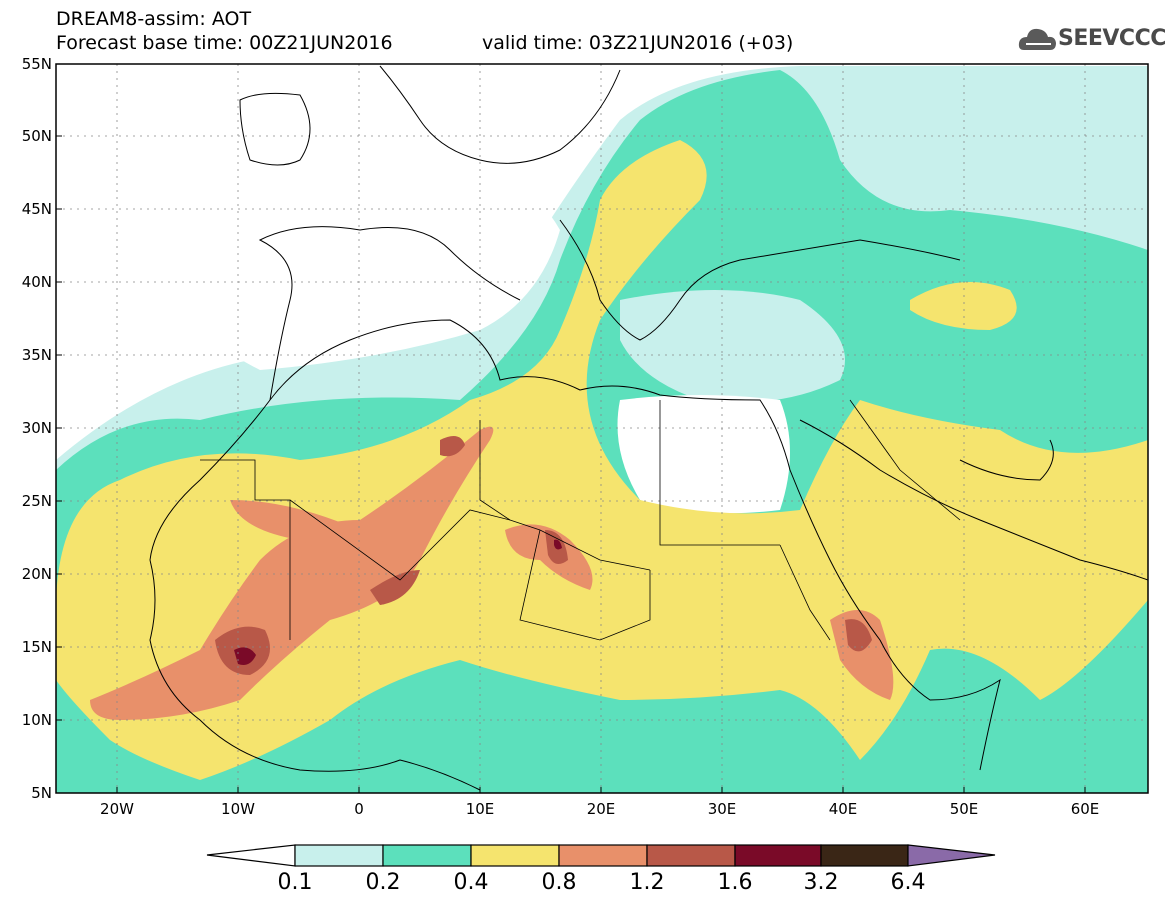 This screenshot has width=1165, height=905. Describe the element at coordinates (908, 882) in the screenshot. I see `colorbar-label-6.4: 6.4` at that location.